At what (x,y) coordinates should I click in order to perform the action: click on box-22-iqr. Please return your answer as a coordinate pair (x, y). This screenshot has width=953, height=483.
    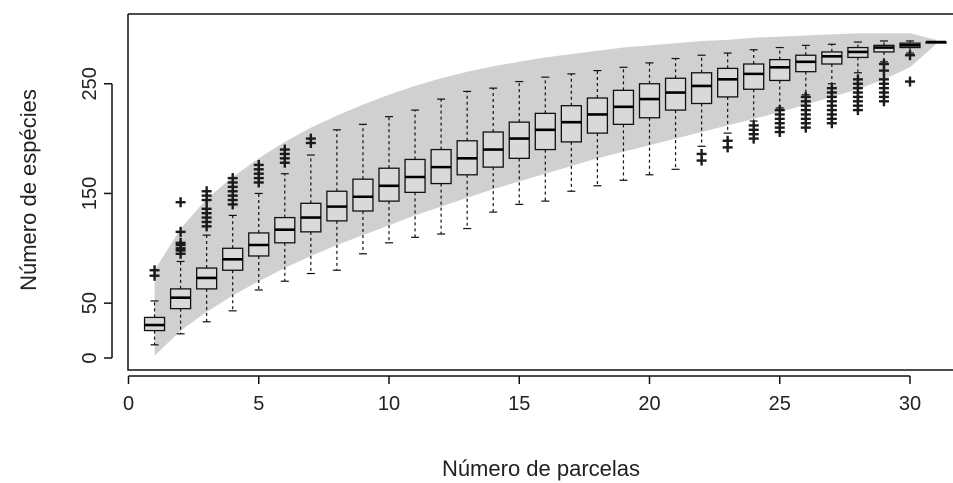
    Looking at the image, I should click on (701, 88).